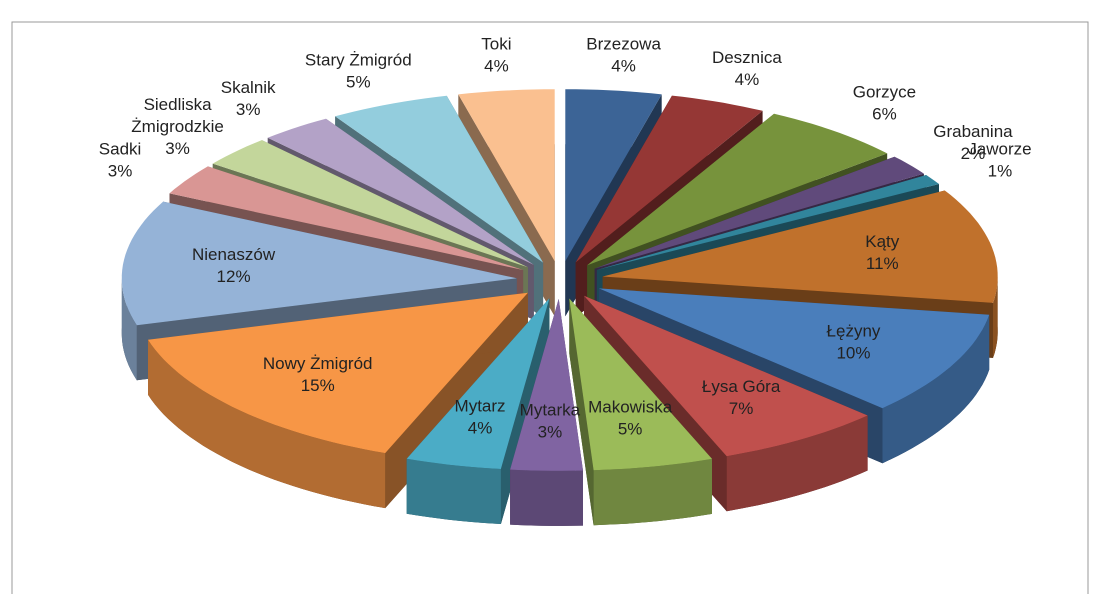  I want to click on label-value: 6%, so click(884, 114).